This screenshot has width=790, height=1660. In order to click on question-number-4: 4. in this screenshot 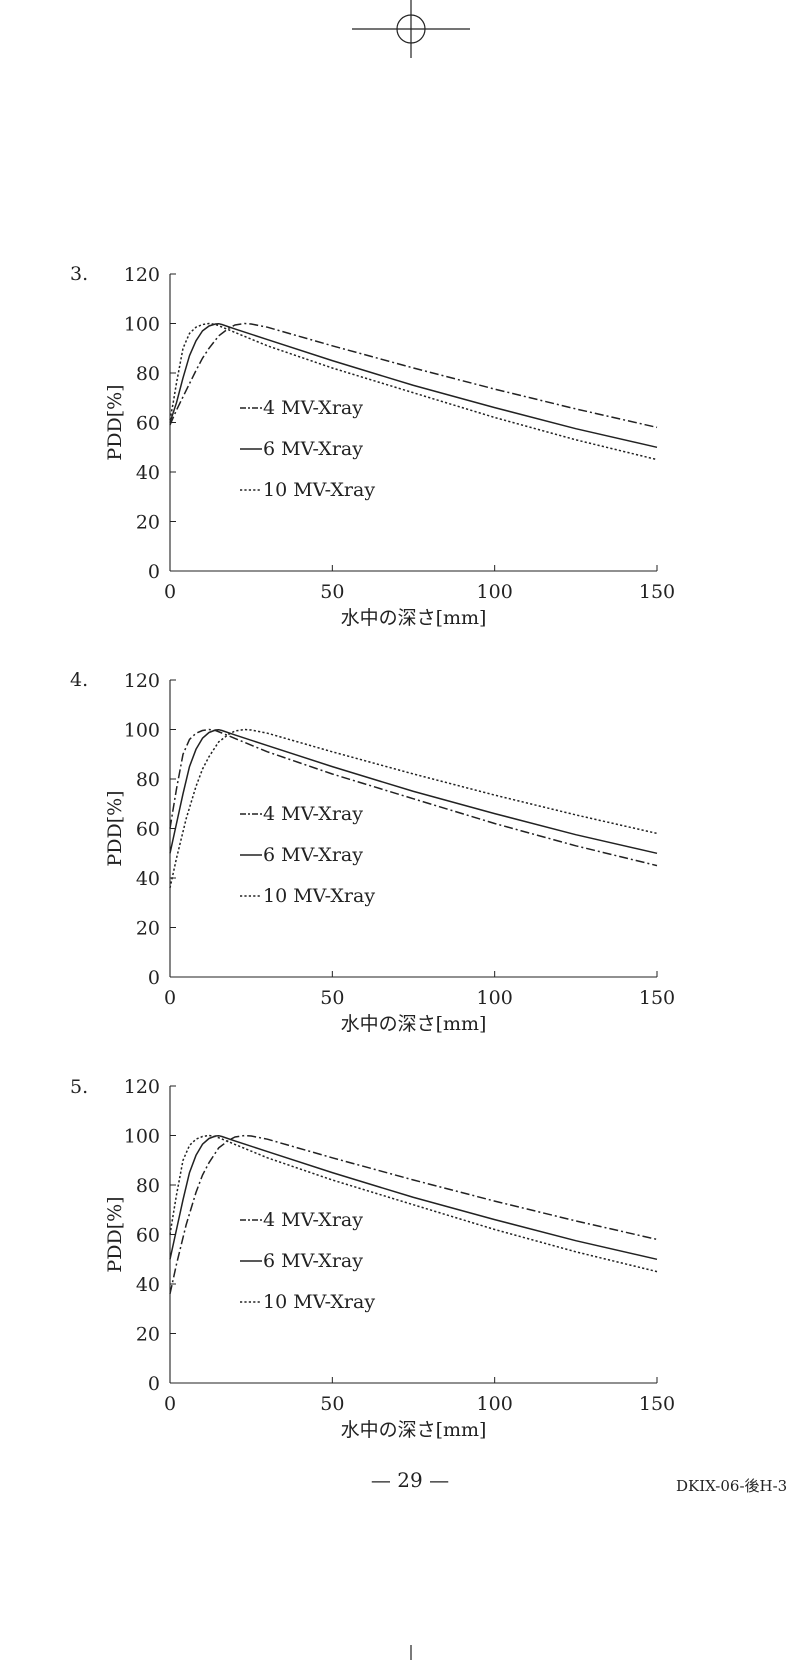, I will do `click(79, 680)`.